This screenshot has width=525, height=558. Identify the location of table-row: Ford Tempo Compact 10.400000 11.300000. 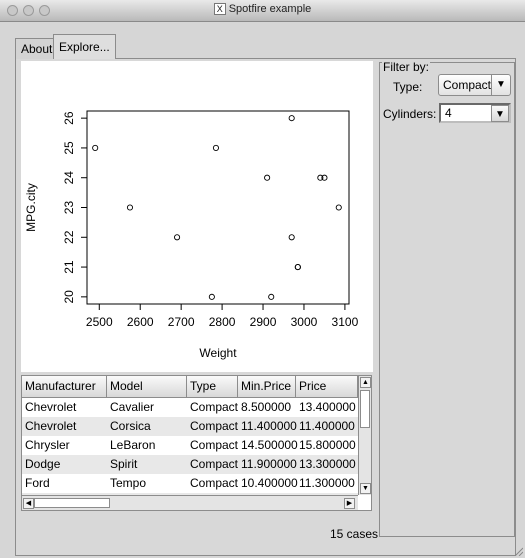
(190, 483).